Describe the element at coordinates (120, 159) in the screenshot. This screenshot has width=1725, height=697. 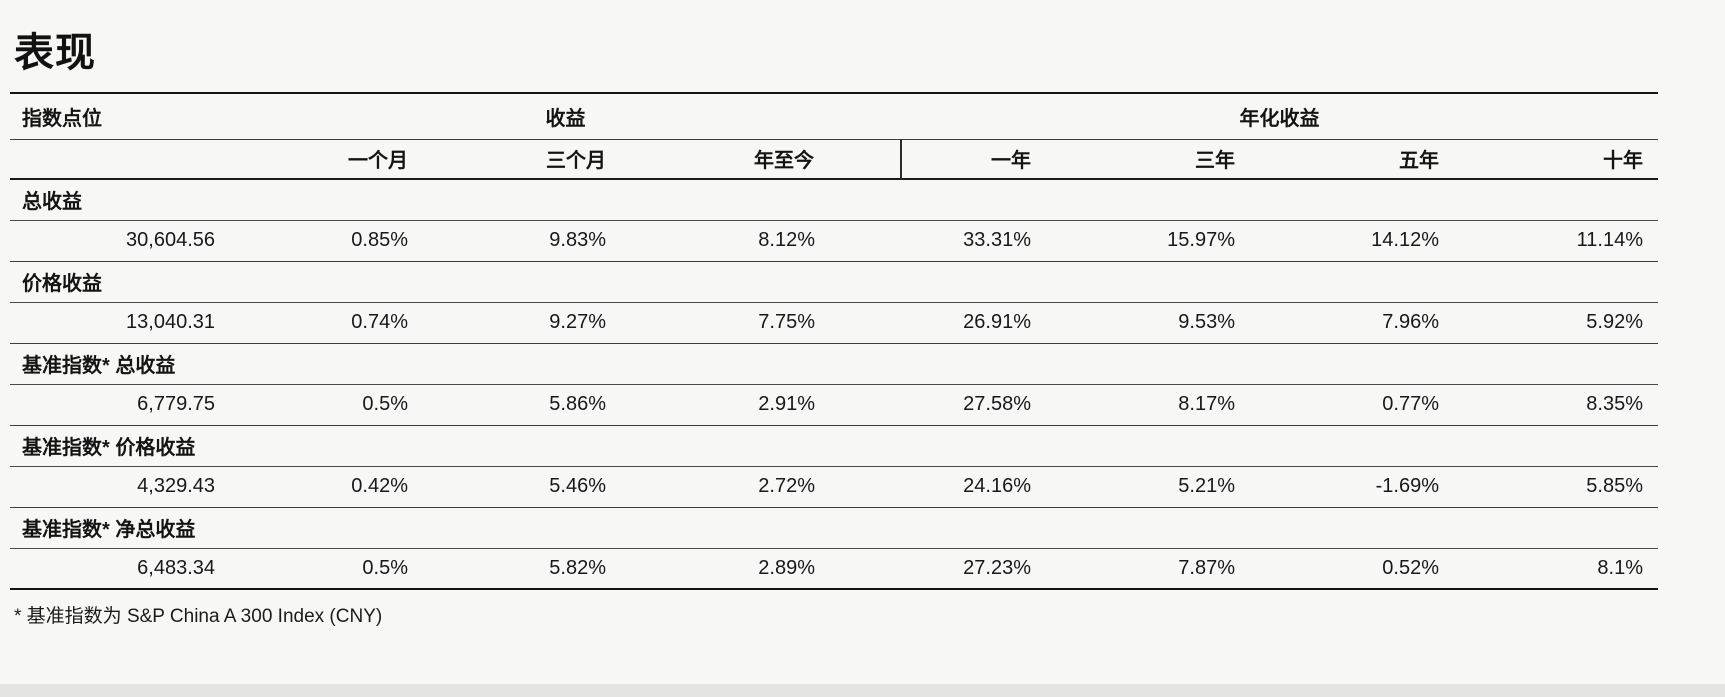
I see `empty-header-cell` at that location.